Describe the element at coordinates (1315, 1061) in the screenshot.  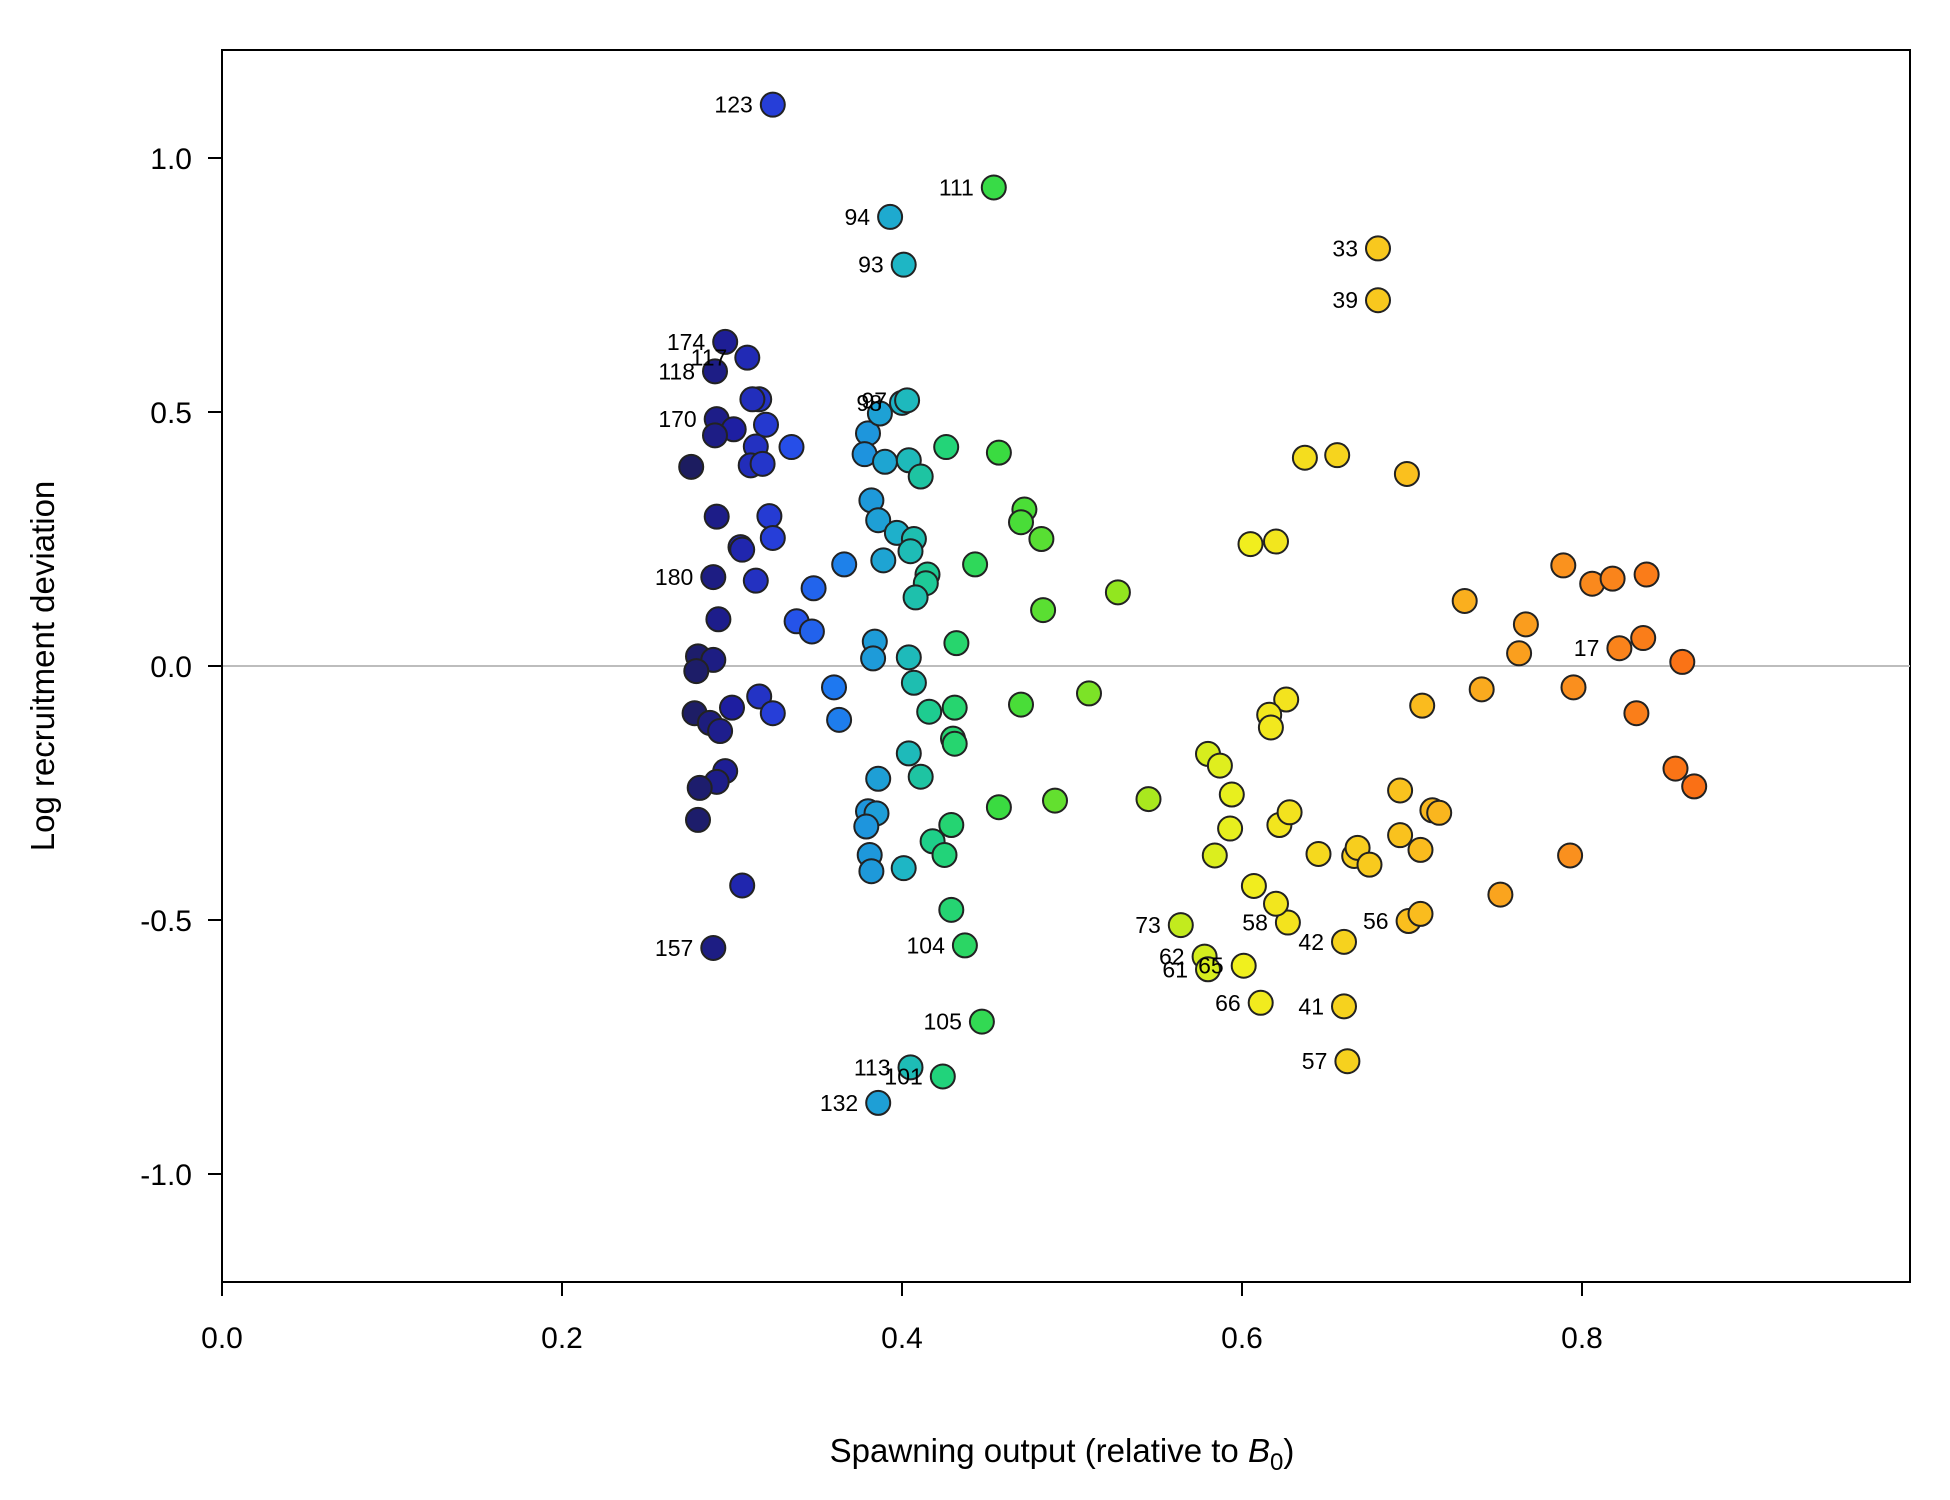
I see `point-label: 57` at that location.